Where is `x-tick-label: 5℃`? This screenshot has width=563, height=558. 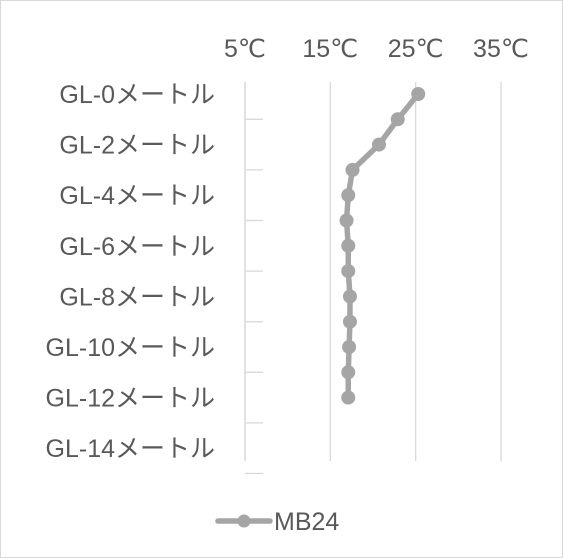 x-tick-label: 5℃ is located at coordinates (245, 49).